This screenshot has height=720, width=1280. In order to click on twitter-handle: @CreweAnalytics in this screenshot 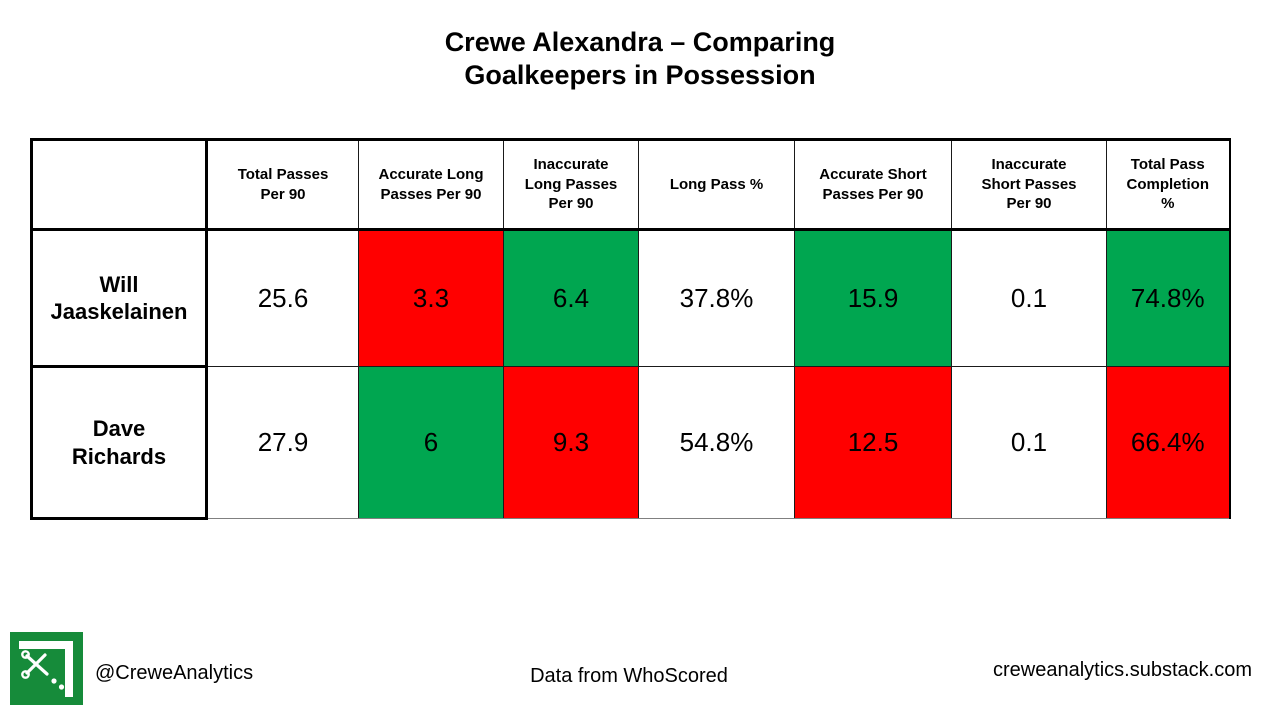, I will do `click(174, 673)`.